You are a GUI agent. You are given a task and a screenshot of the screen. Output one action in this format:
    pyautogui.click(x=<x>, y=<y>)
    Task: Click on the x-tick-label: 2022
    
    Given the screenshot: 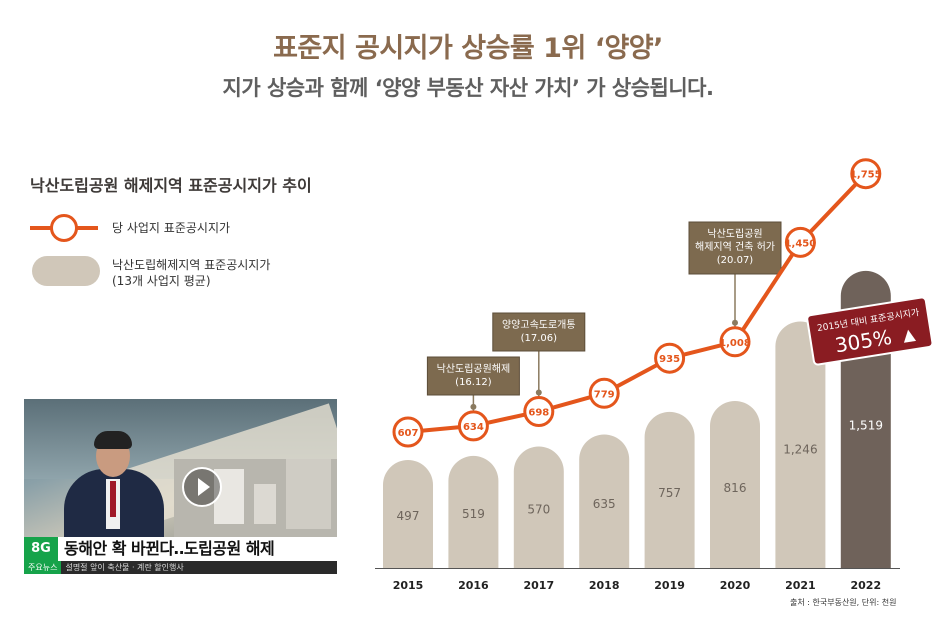 What is the action you would take?
    pyautogui.click(x=865, y=585)
    